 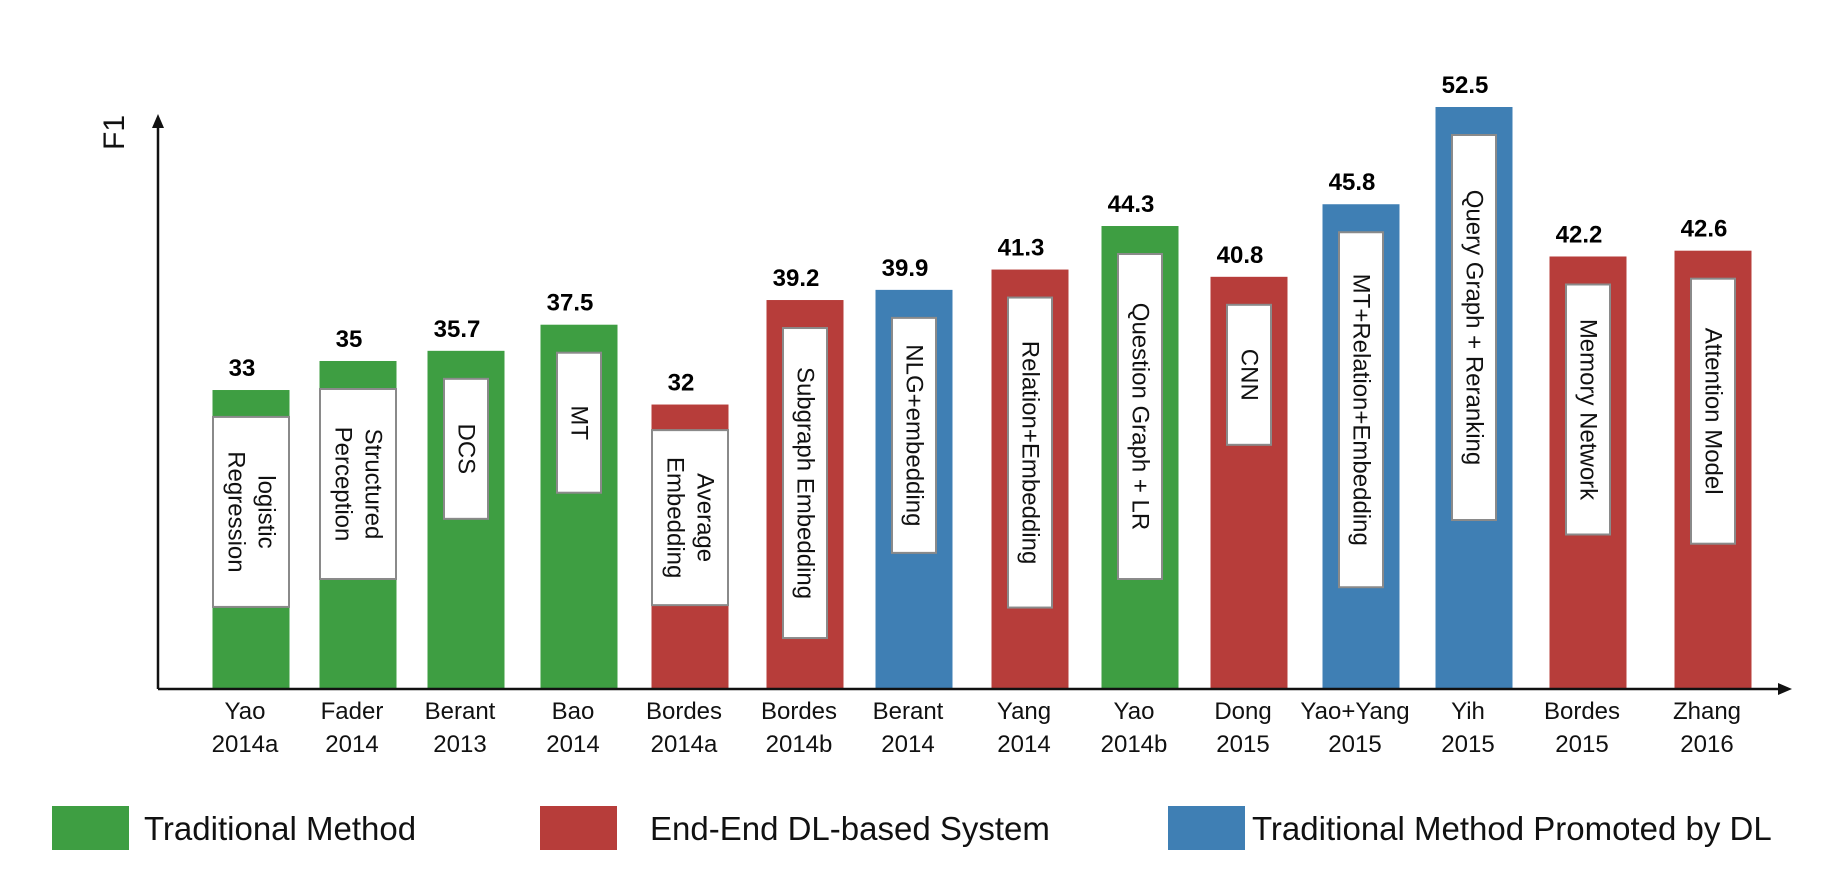 I want to click on value-label: 33, so click(x=242, y=368).